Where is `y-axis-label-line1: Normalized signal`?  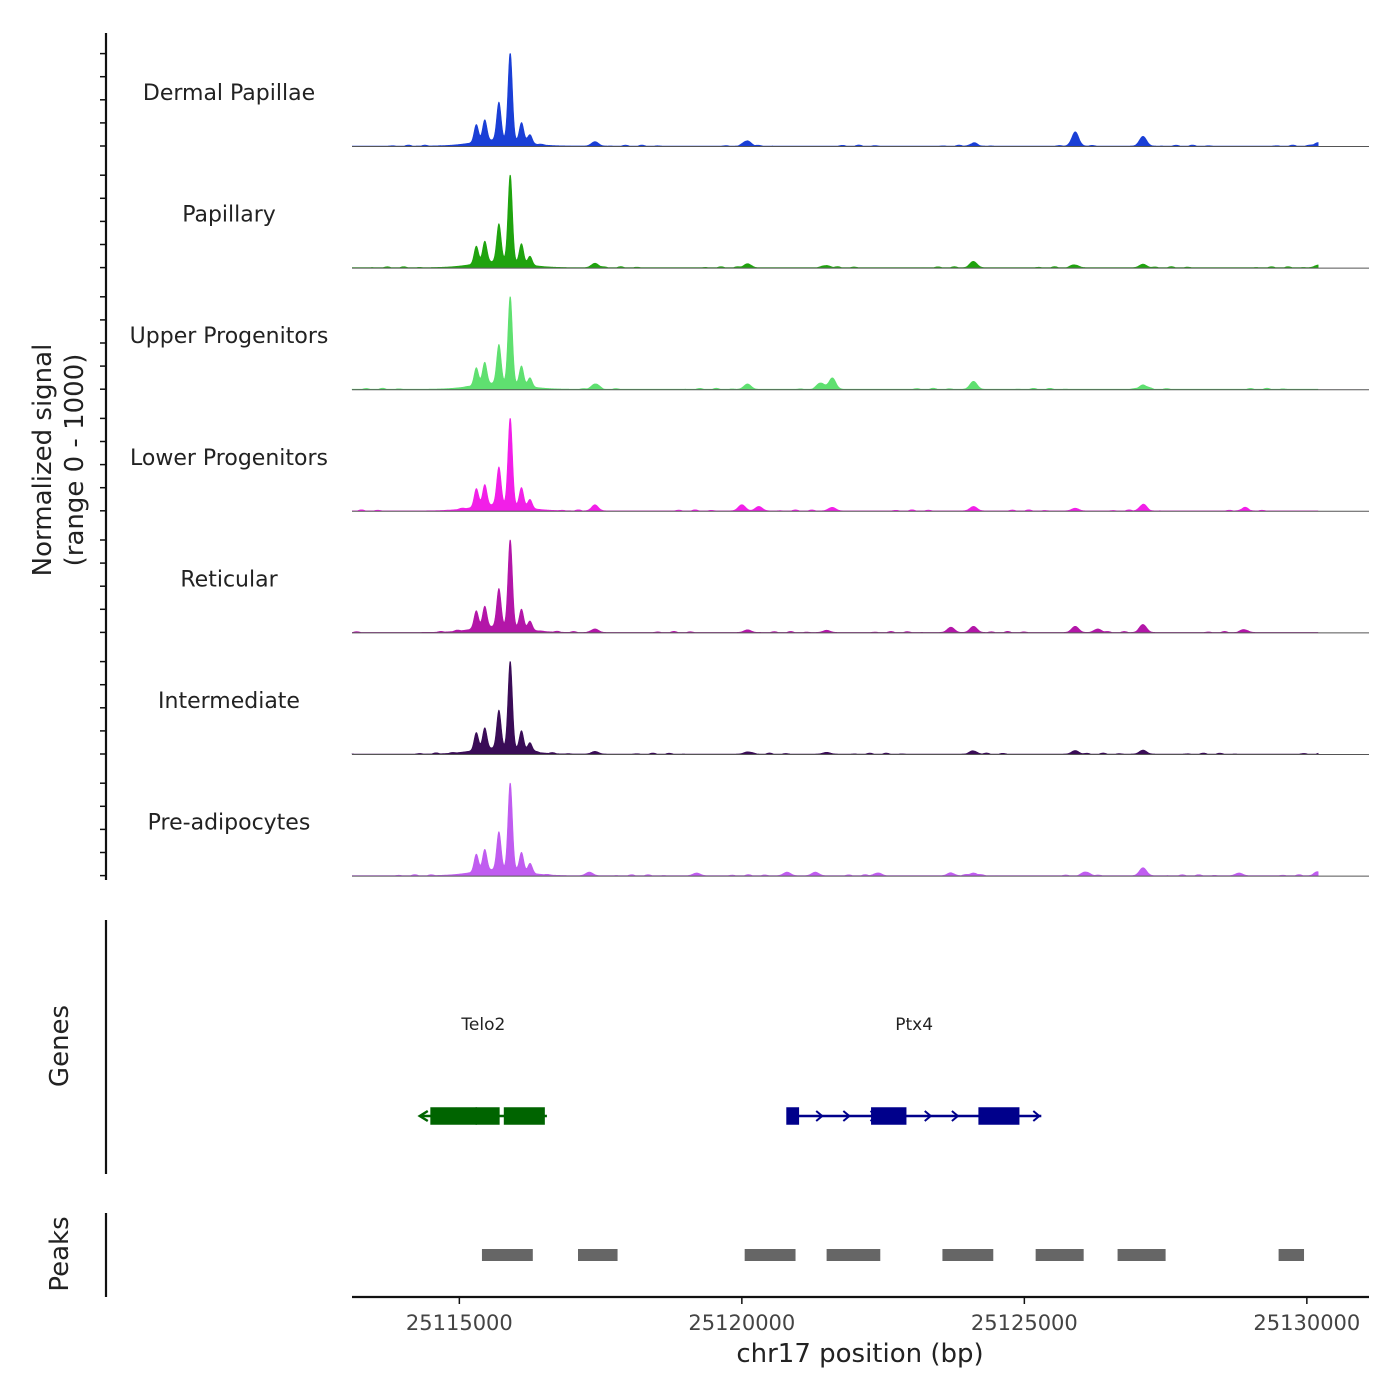 y-axis-label-line1: Normalized signal is located at coordinates (43, 460).